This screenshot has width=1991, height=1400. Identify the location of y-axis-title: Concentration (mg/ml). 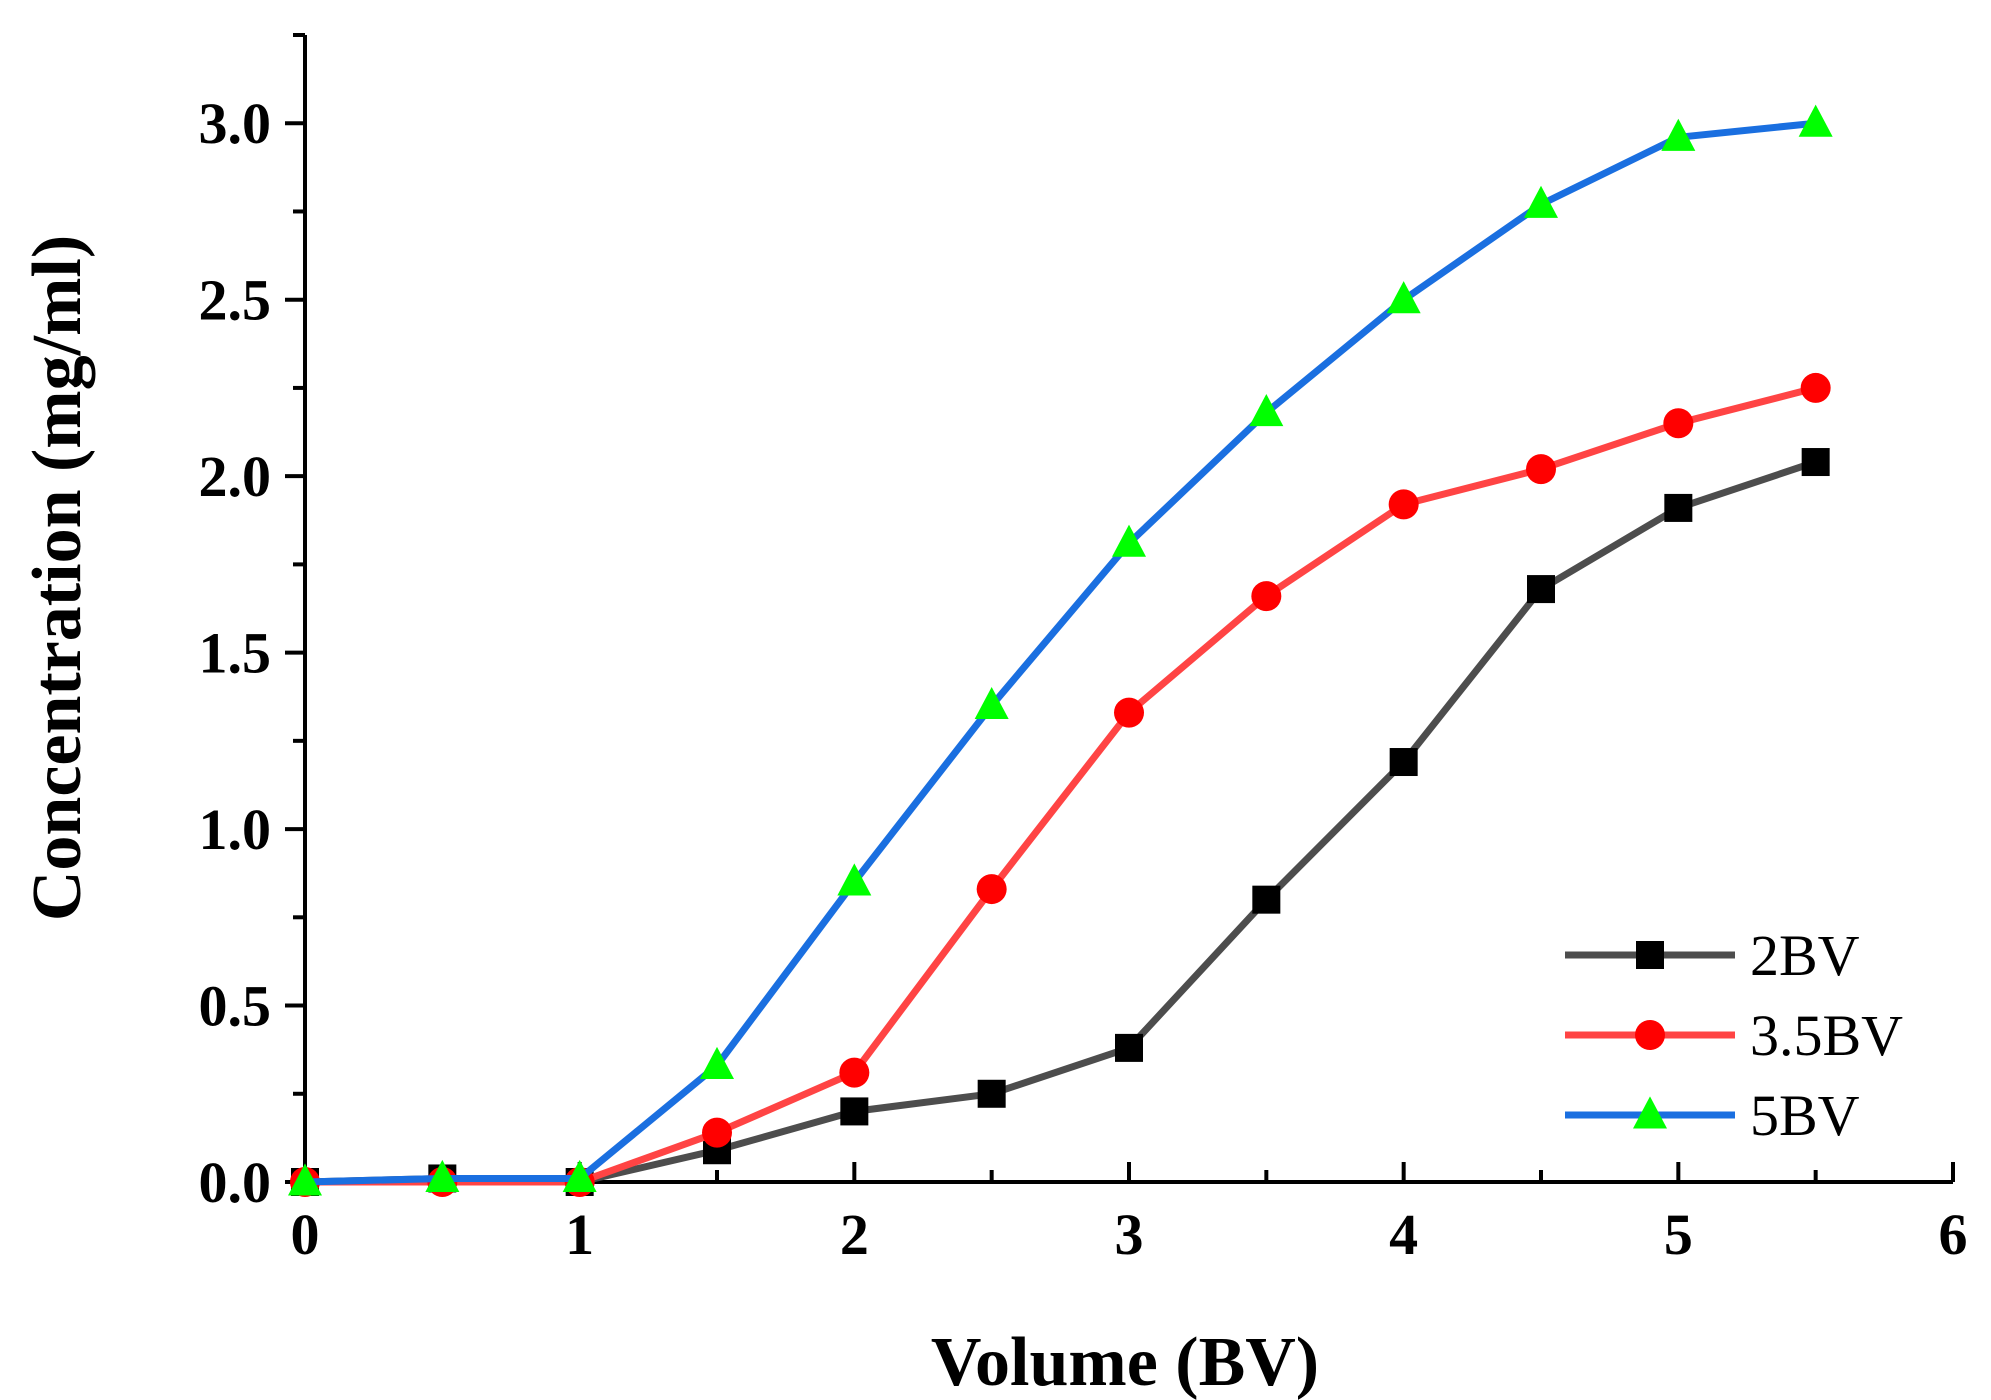
(57, 578).